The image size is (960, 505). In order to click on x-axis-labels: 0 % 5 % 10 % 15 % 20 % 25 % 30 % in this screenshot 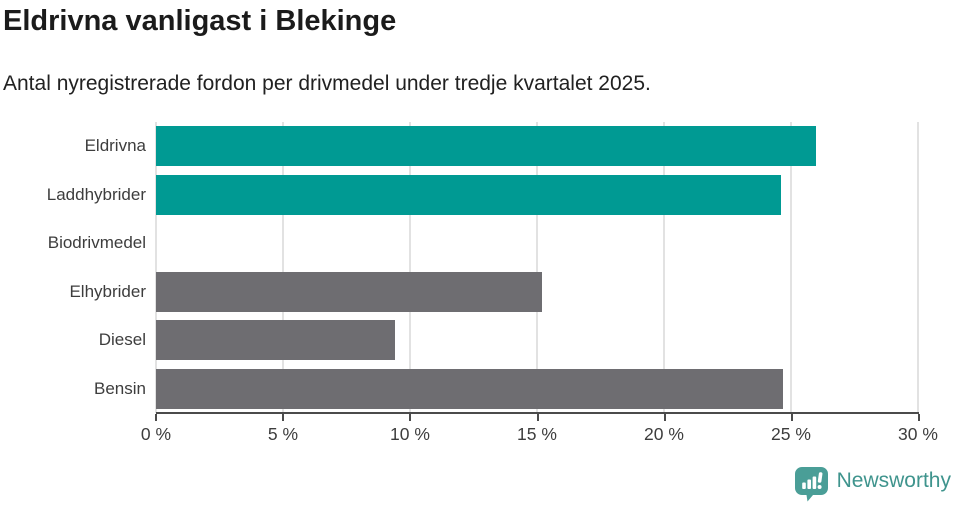, I will do `click(539, 436)`.